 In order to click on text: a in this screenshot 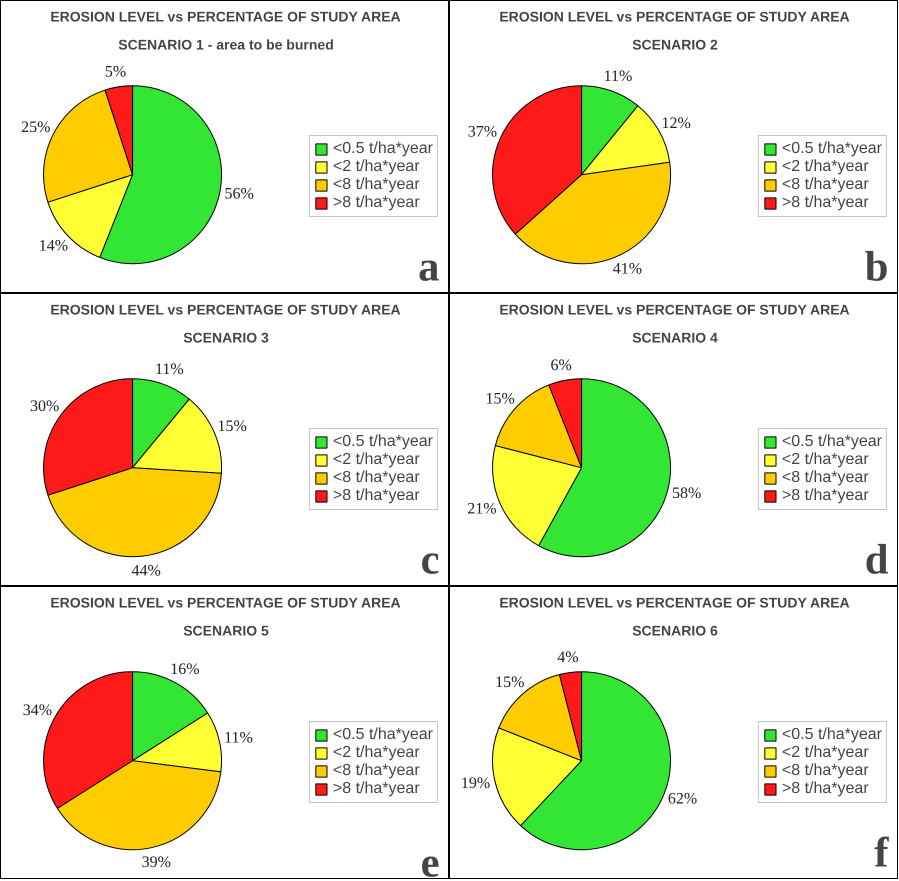, I will do `click(429, 267)`.